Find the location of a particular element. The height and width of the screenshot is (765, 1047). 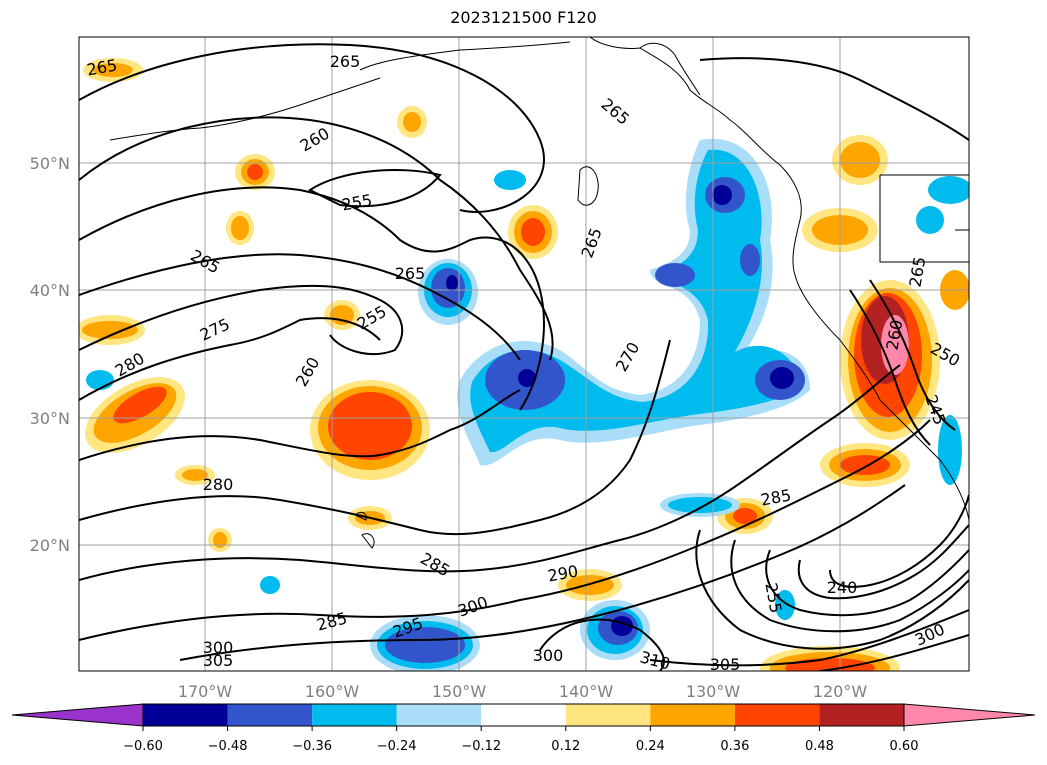

latitude-label: 20°N is located at coordinates (50, 545).